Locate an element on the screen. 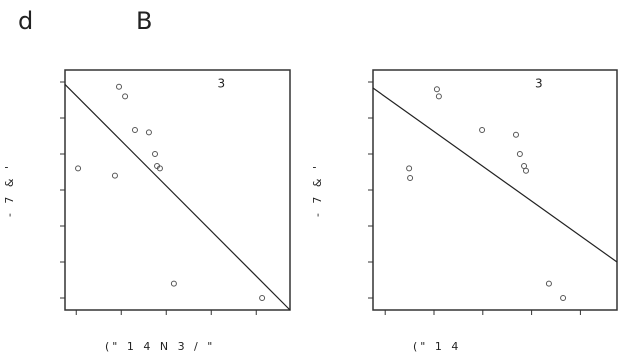 Image resolution: width=622 pixels, height=363 pixels. panel-label: d is located at coordinates (25, 21).